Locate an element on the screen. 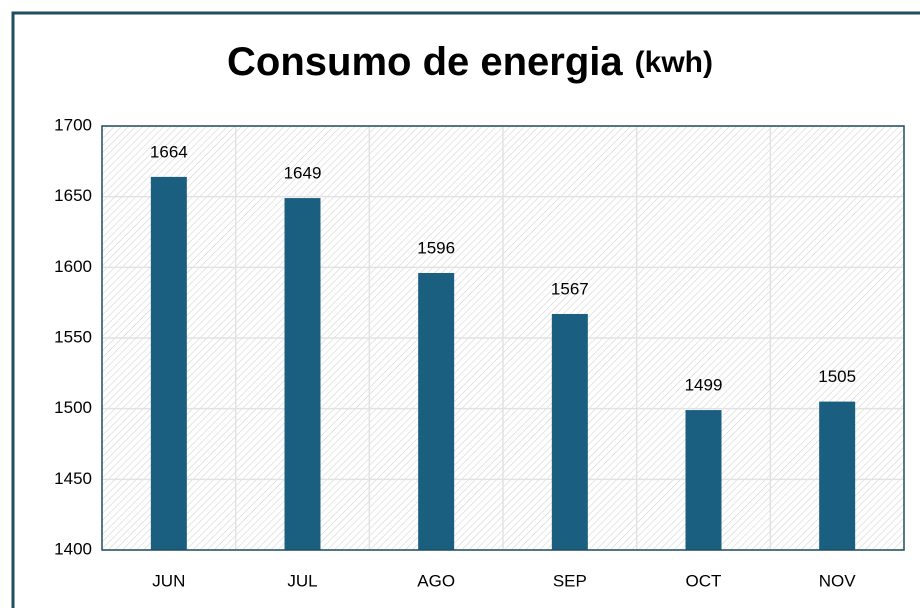 The image size is (920, 608). x-tick-label: JUN is located at coordinates (168, 580).